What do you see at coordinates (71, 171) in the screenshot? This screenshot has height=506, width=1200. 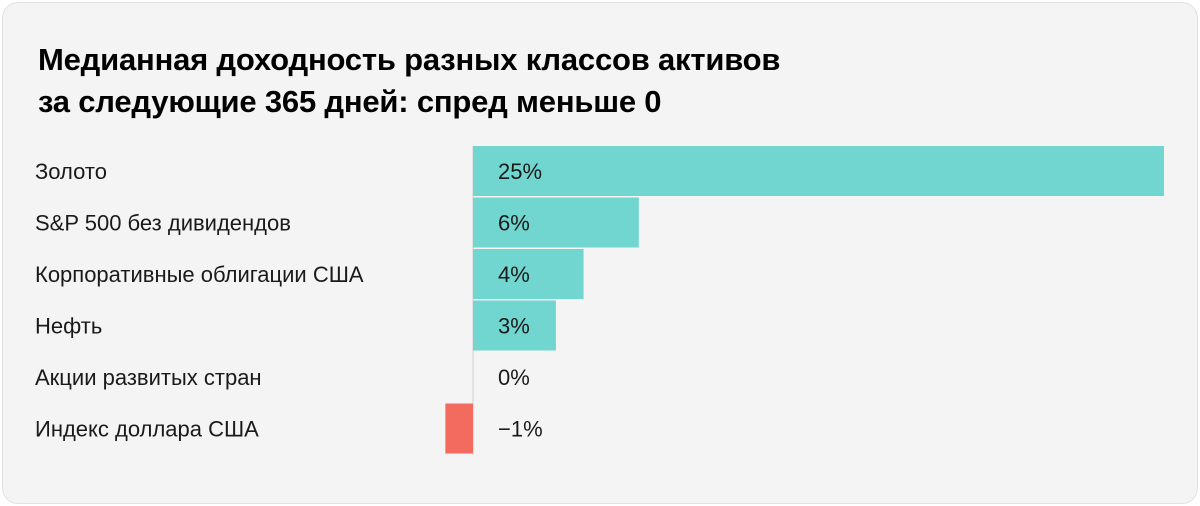 I see `category-label: Золото` at bounding box center [71, 171].